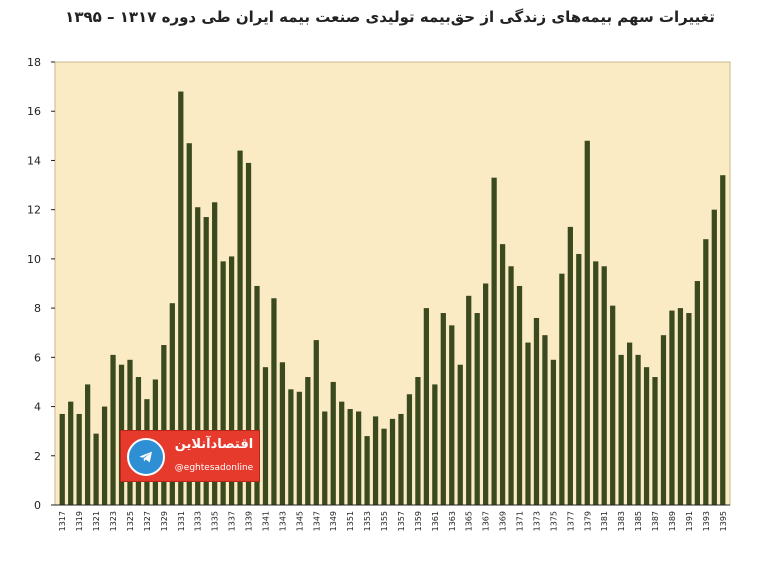 The width and height of the screenshot is (780, 562). What do you see at coordinates (282, 521) in the screenshot?
I see `x-tick-label: 1343` at bounding box center [282, 521].